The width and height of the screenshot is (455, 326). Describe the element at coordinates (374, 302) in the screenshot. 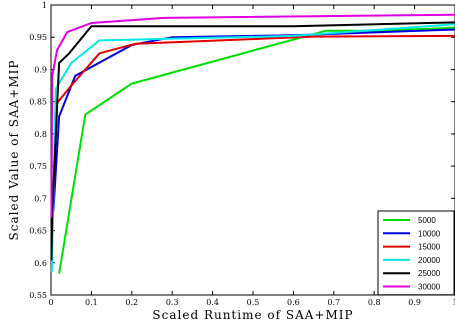

I see `x-tick-label: 0.8` at that location.